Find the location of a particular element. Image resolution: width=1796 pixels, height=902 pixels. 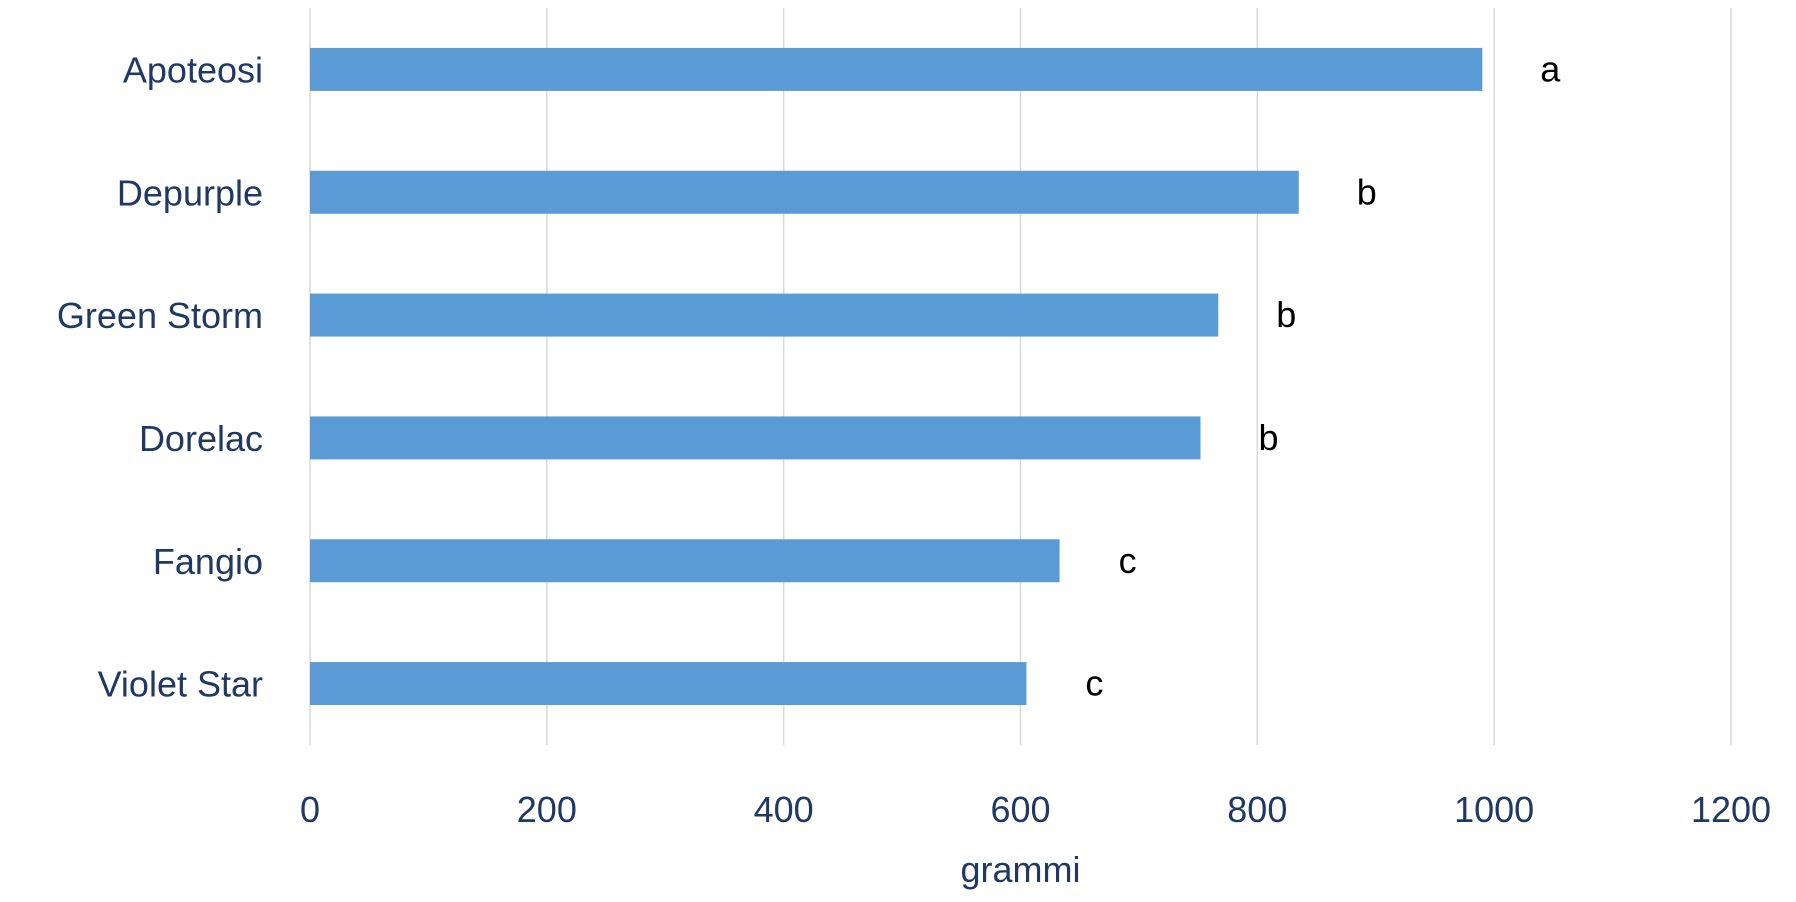

significance-label: a is located at coordinates (1550, 68).